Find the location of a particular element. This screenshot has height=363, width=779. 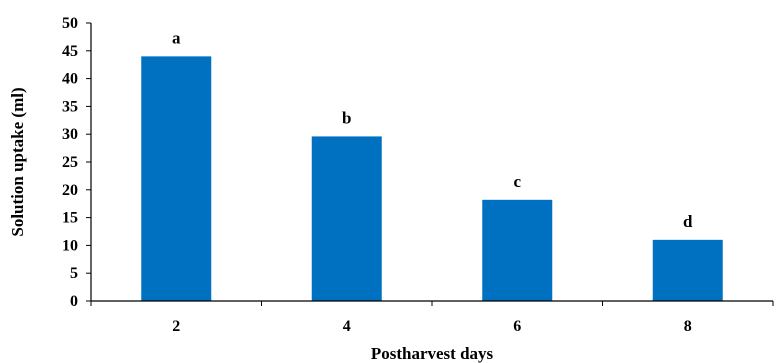

y-axis-ticks: 0 5 10 15 20 25 30 35 40 45 50 is located at coordinates (76, 162).